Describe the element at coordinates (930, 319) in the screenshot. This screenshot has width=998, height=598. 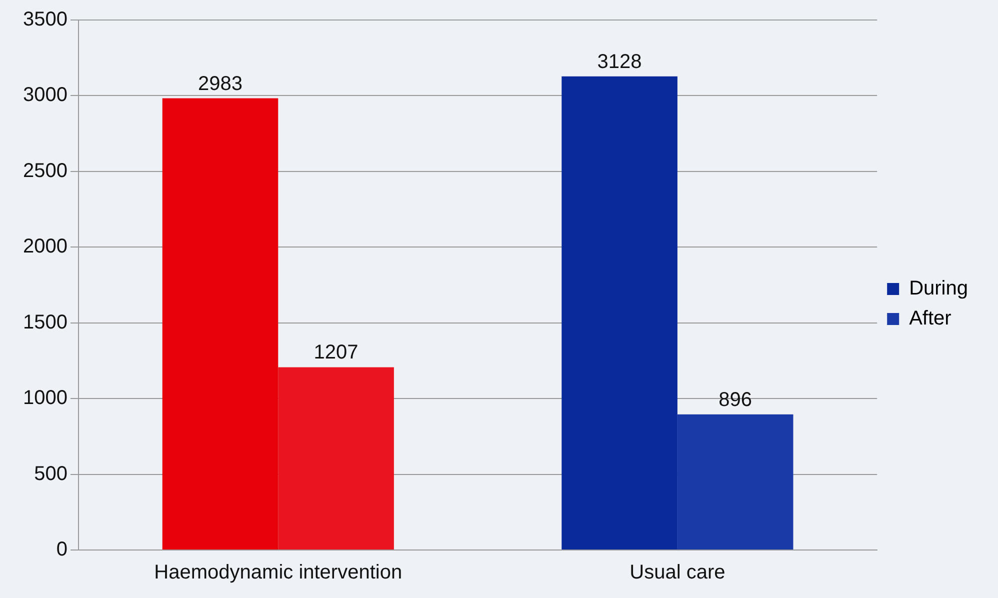
I see `legend-label: After` at that location.